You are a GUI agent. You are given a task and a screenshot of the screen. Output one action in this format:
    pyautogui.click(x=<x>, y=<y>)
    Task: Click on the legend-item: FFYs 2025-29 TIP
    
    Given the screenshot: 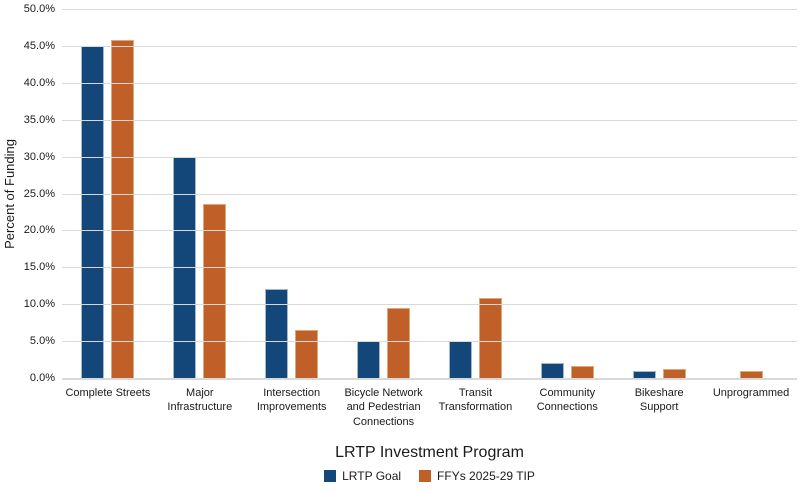 What is the action you would take?
    pyautogui.click(x=477, y=476)
    